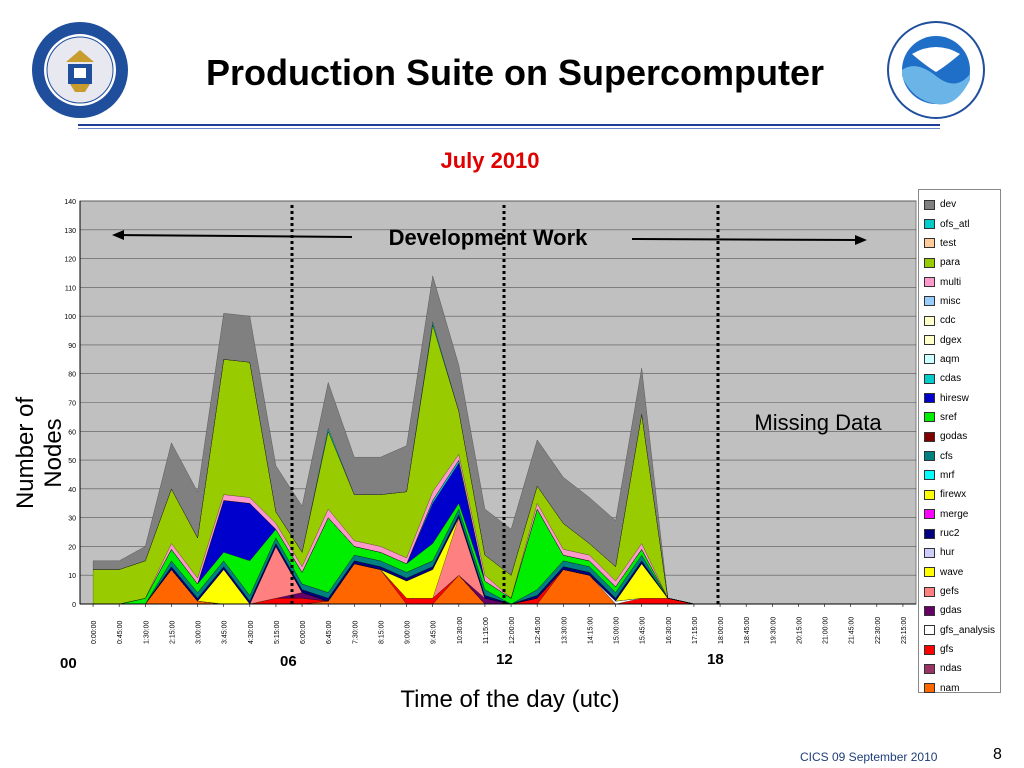 The image size is (1024, 768). Describe the element at coordinates (950, 688) in the screenshot. I see `legend-label: nam` at that location.